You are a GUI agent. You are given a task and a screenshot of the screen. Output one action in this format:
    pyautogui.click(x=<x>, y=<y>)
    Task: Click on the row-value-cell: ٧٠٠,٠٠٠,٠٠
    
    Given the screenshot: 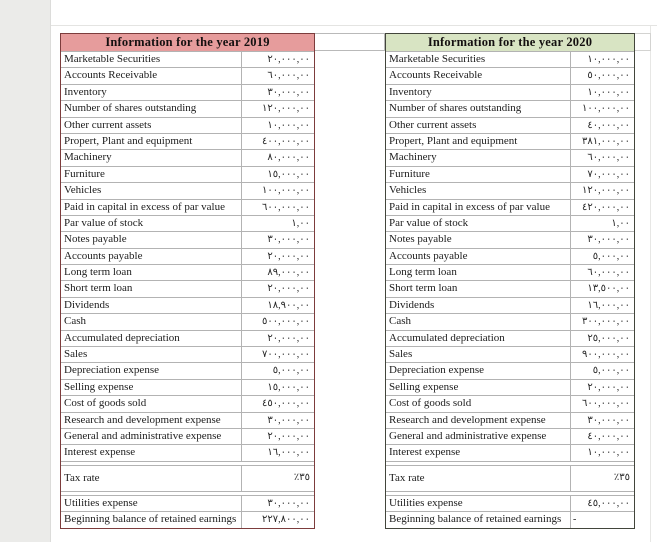 What is the action you would take?
    pyautogui.click(x=286, y=355)
    